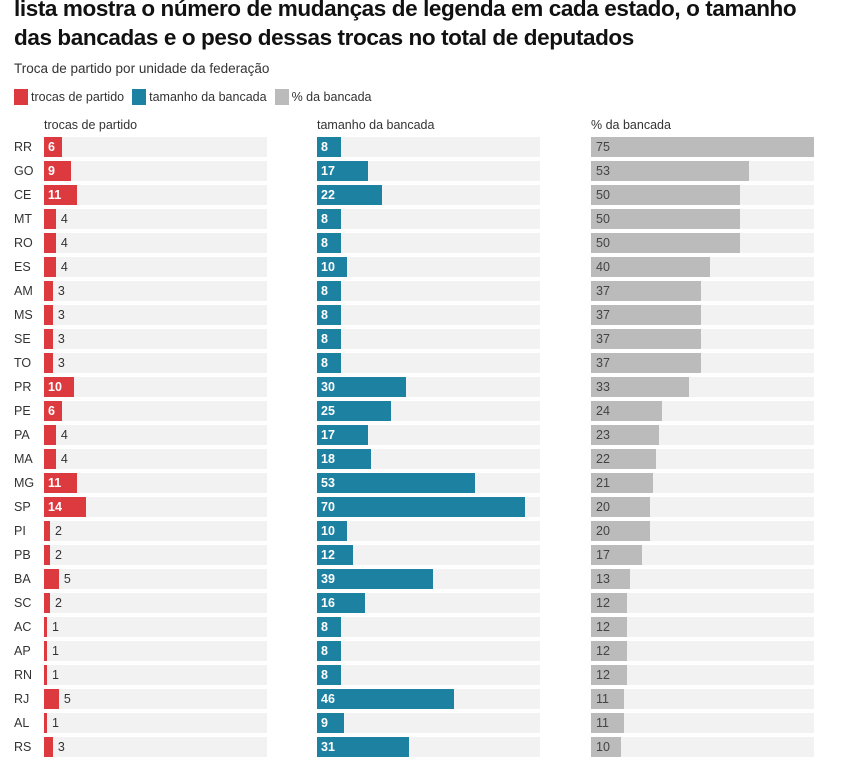 Image resolution: width=848 pixels, height=773 pixels. I want to click on row-label: AL, so click(22, 723).